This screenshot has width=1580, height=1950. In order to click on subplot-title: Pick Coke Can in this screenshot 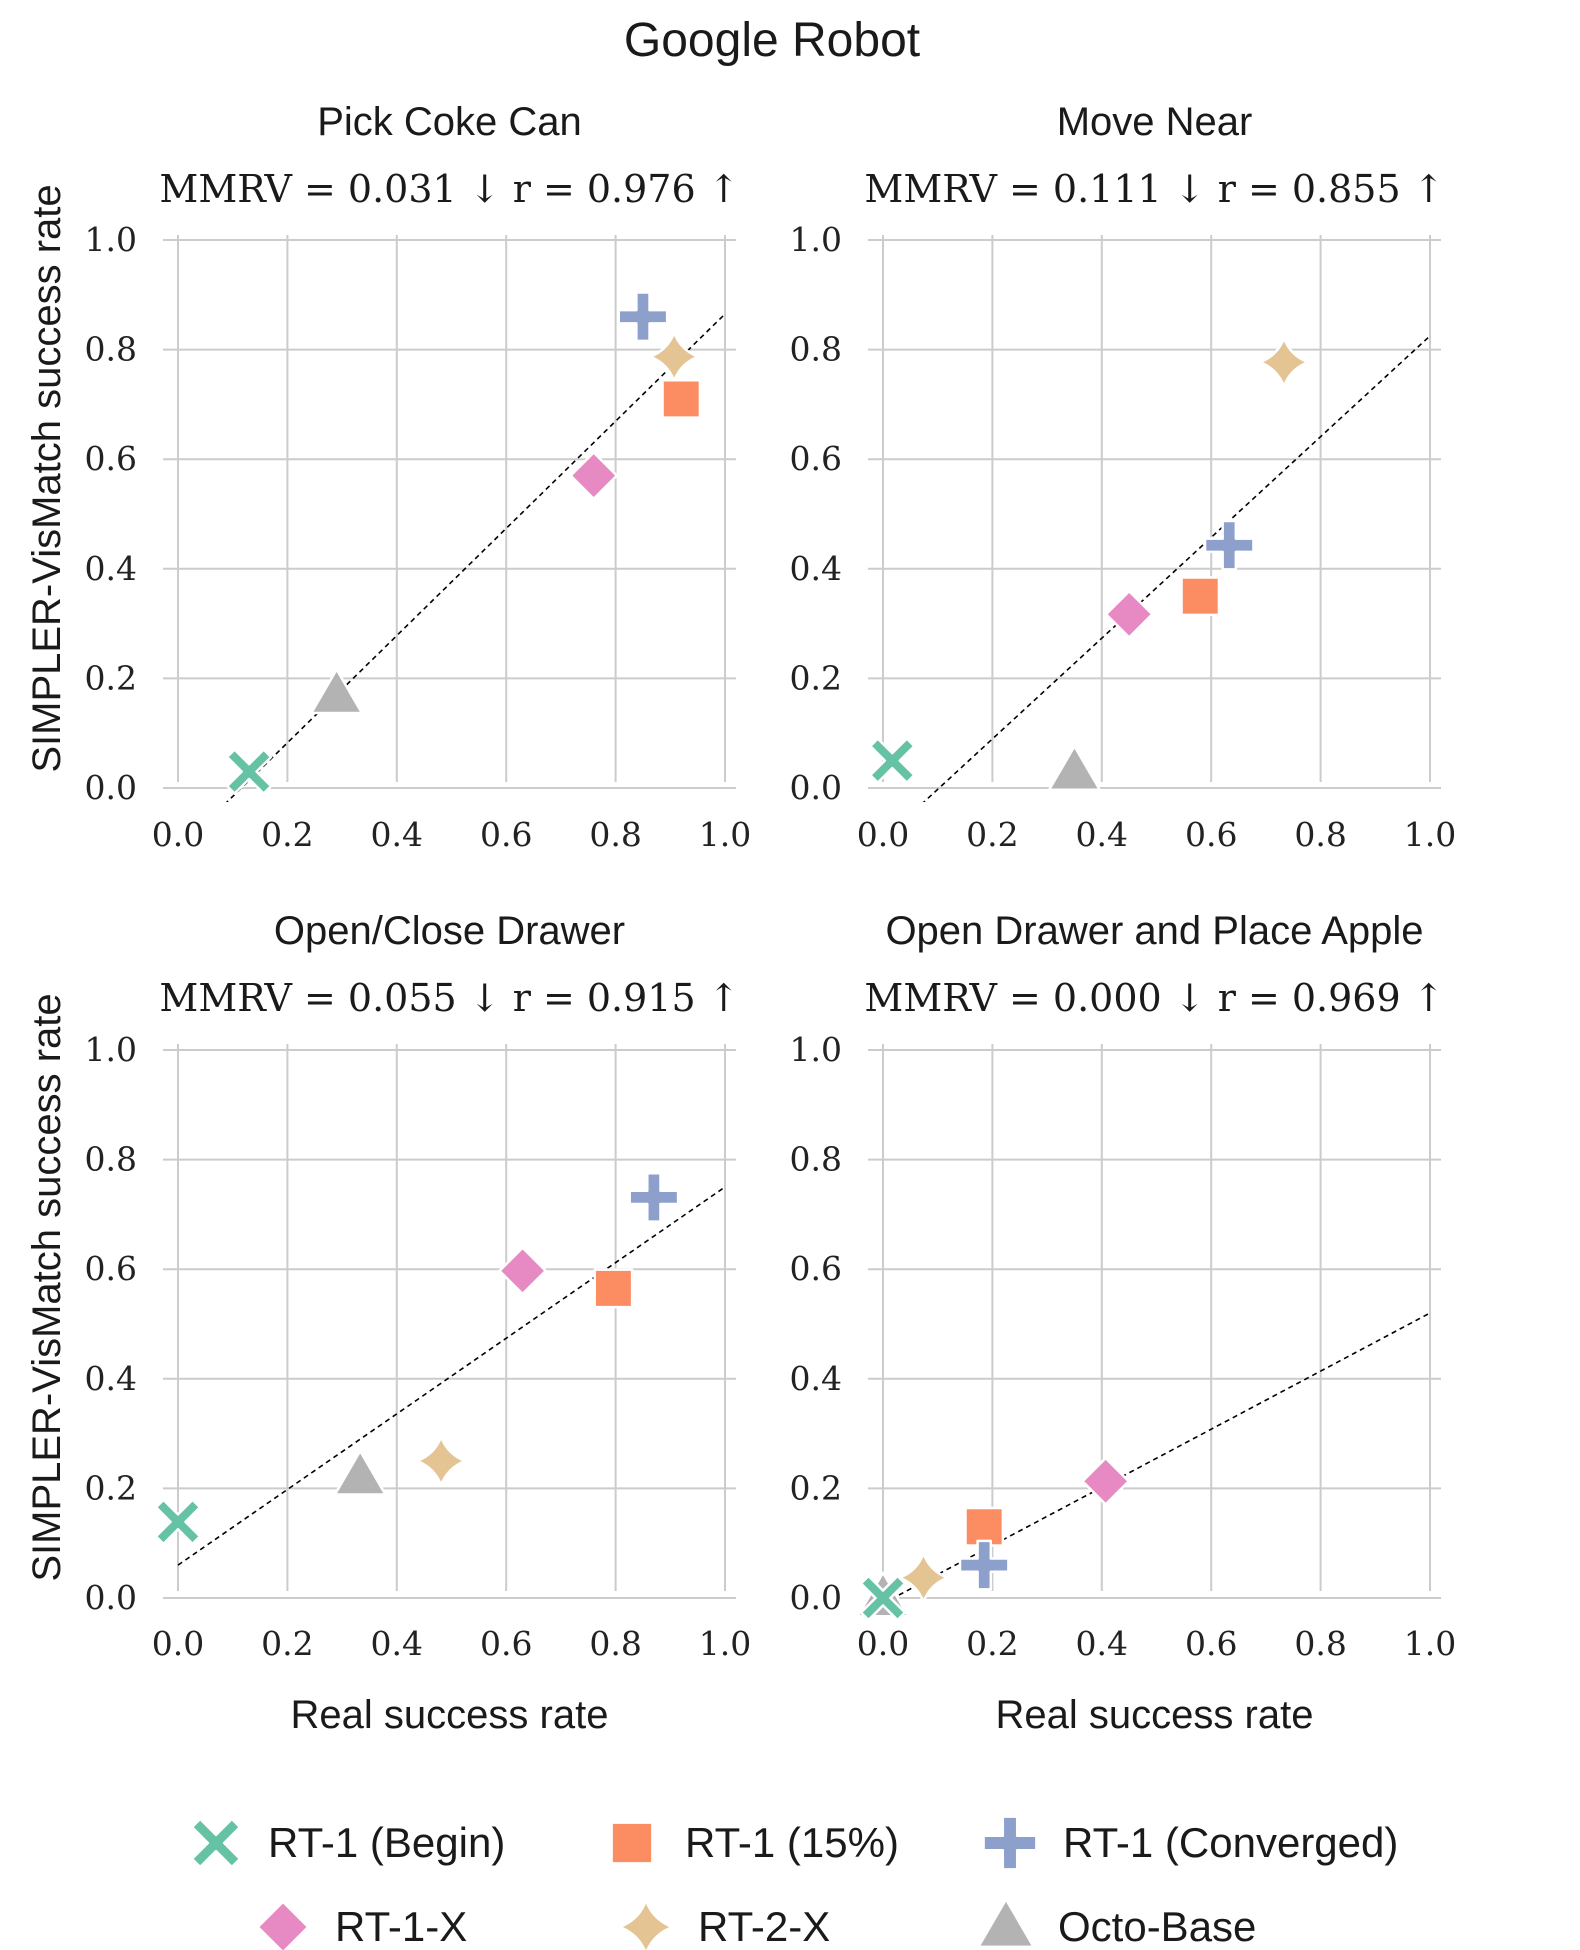, I will do `click(449, 122)`.